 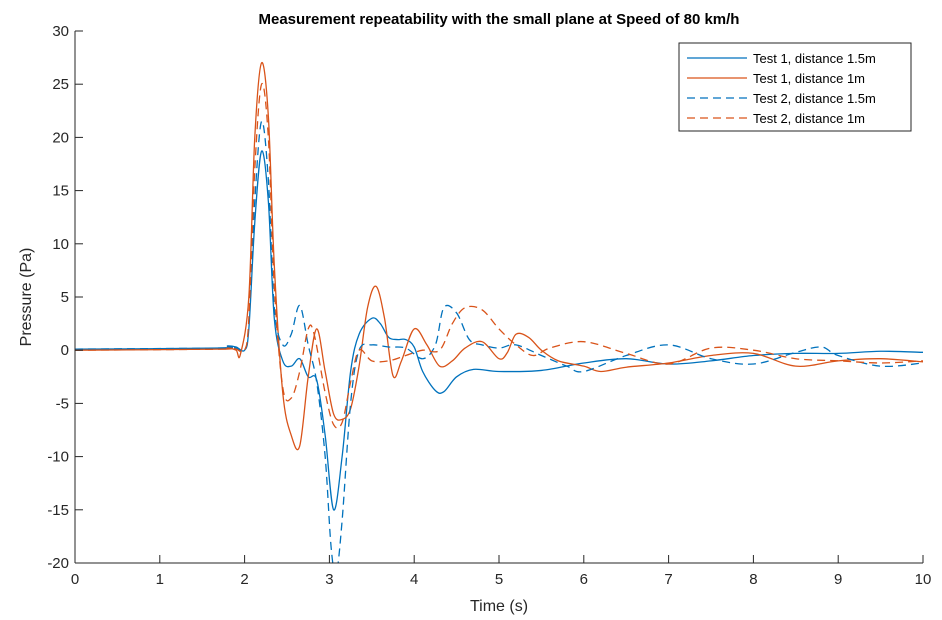 I want to click on legend-label: Test 2, distance 1m, so click(x=809, y=118).